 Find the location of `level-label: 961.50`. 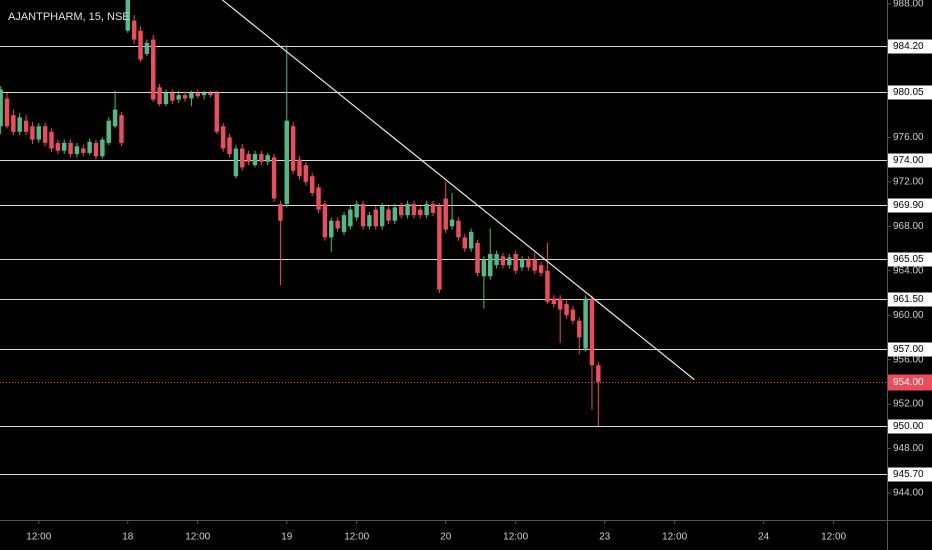

level-label: 961.50 is located at coordinates (908, 299).